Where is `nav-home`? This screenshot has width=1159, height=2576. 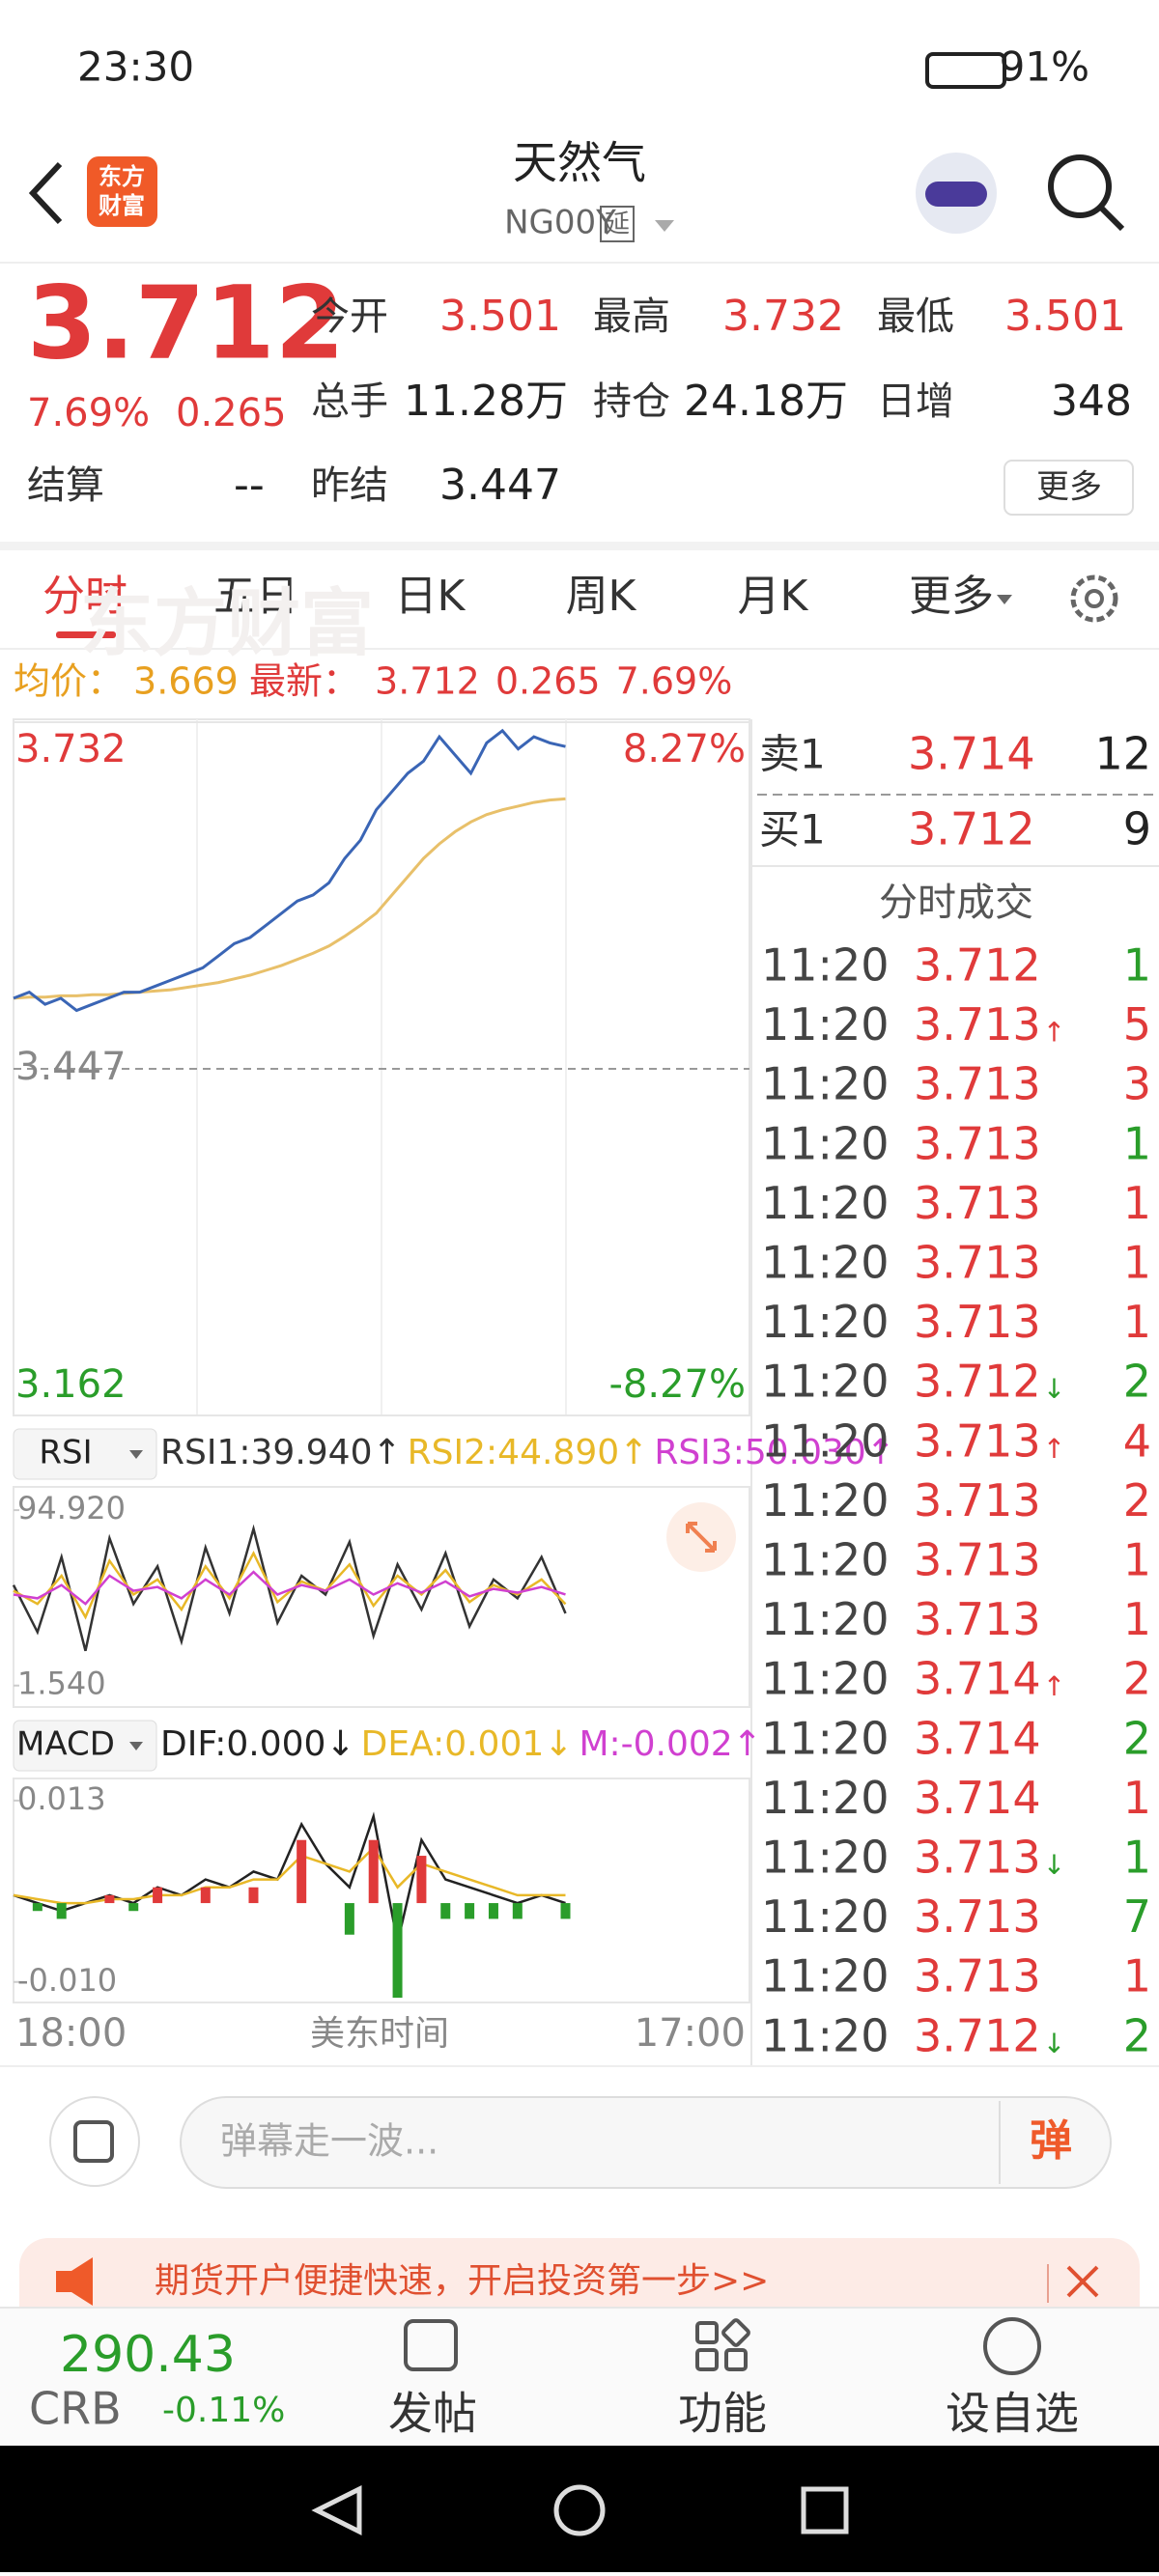
nav-home is located at coordinates (579, 2510).